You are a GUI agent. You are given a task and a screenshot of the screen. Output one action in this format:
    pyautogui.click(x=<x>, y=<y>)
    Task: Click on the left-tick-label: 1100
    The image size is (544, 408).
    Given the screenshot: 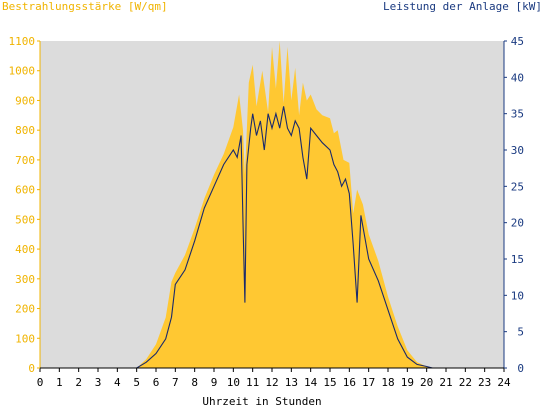 What is the action you would take?
    pyautogui.click(x=22, y=41)
    